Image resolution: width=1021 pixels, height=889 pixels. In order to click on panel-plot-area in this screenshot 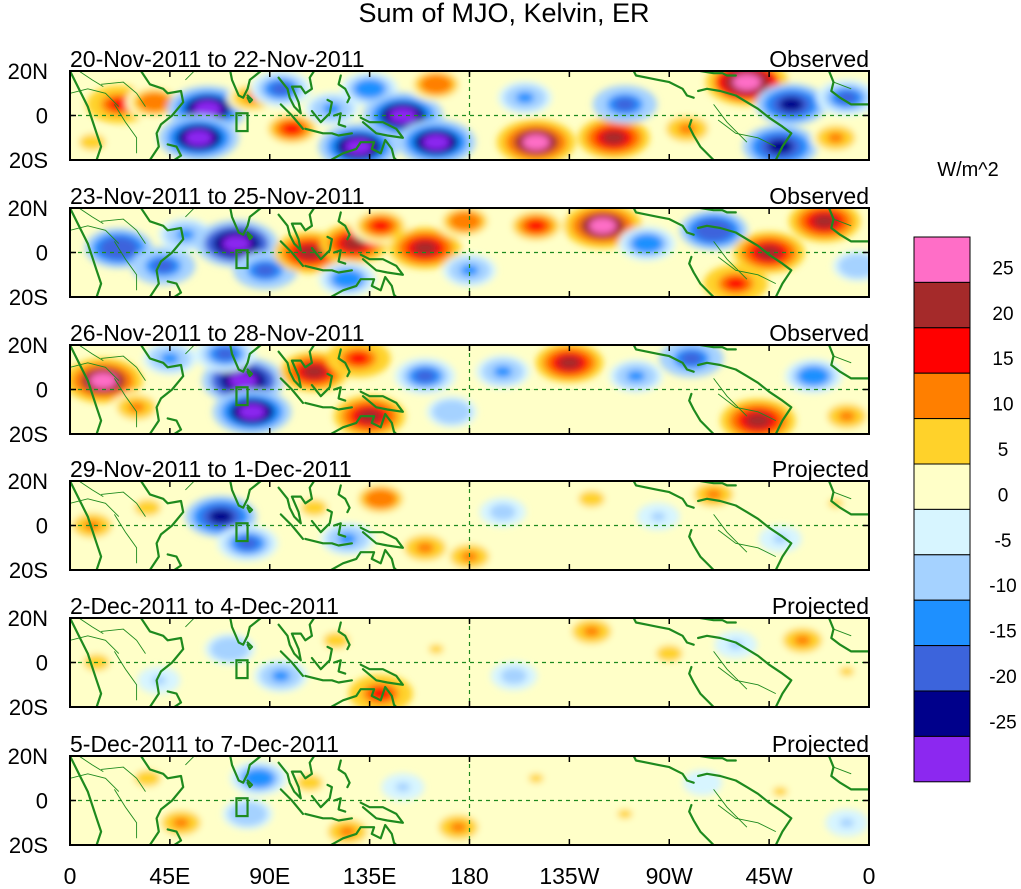, I will do `click(469, 252)`.